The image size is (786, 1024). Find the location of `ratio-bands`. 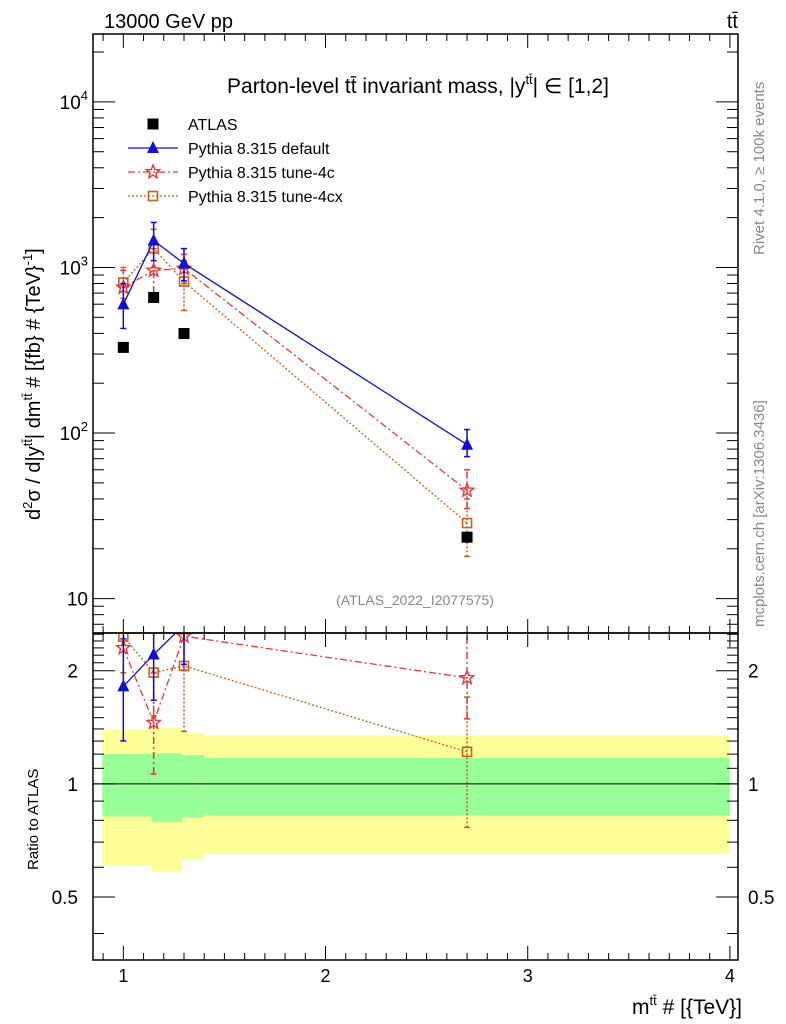

ratio-bands is located at coordinates (415, 800).